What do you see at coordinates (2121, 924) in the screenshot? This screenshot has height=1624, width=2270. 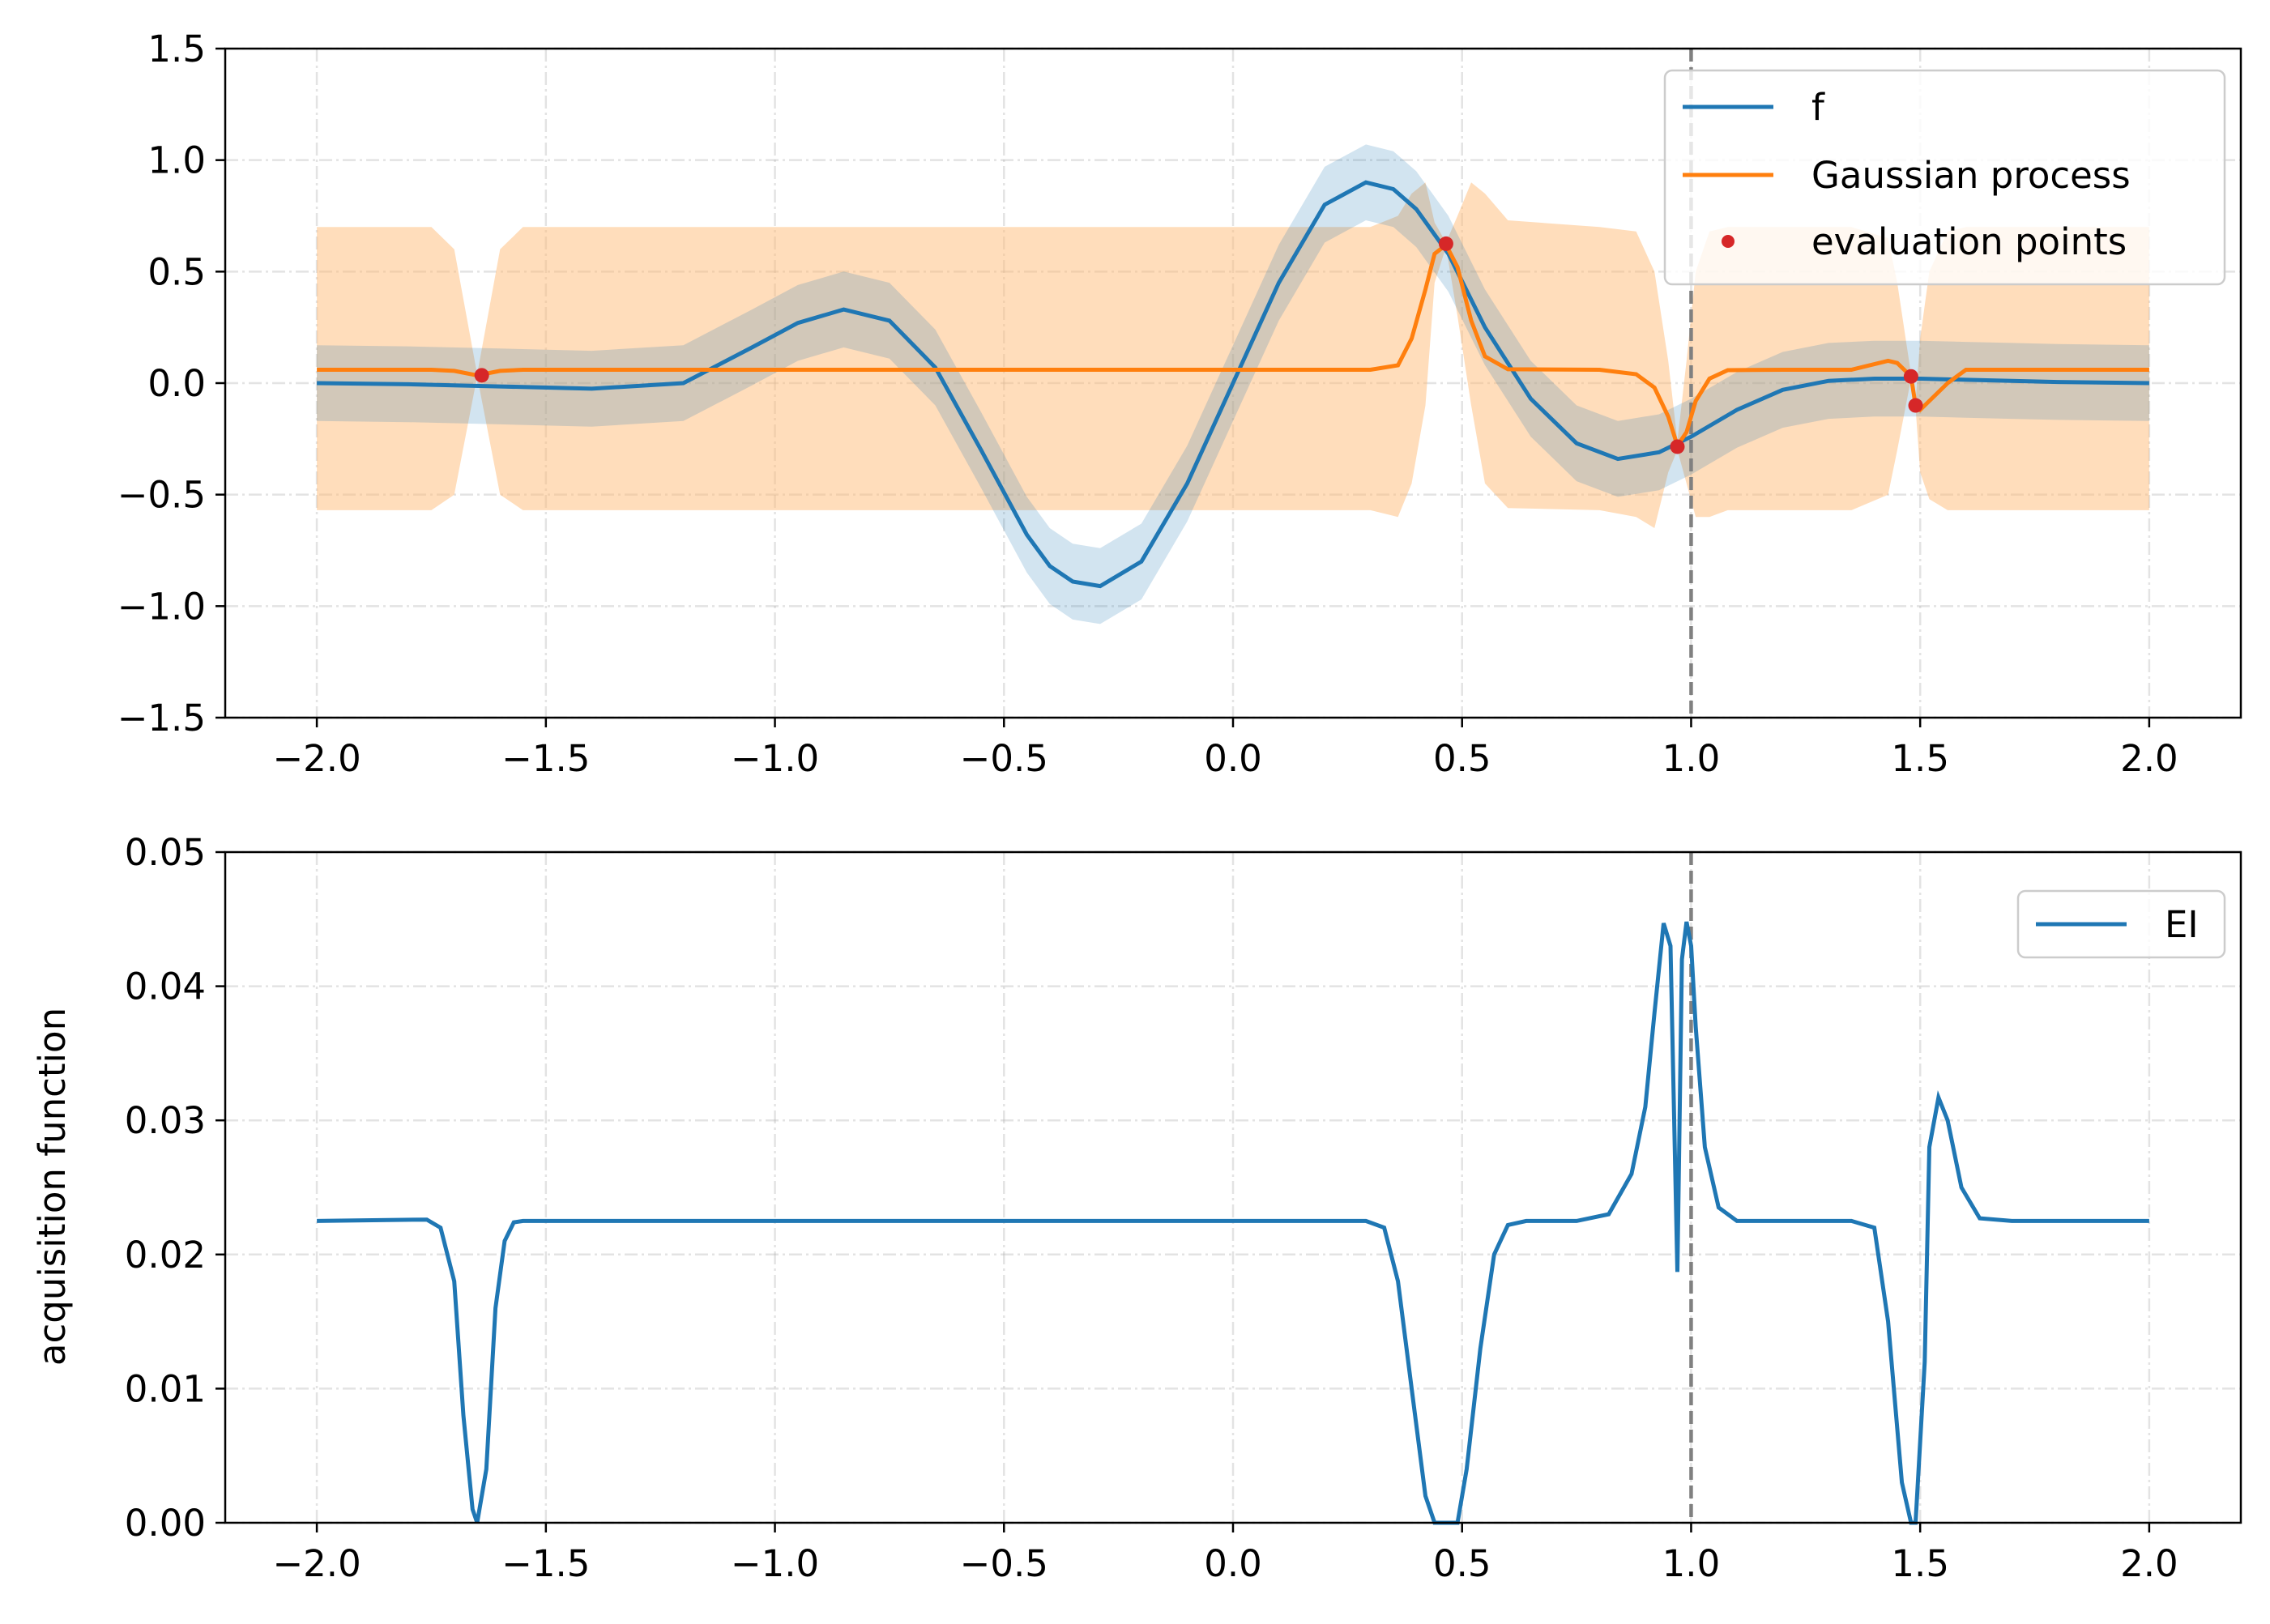 I see `bottom-legend: EI` at bounding box center [2121, 924].